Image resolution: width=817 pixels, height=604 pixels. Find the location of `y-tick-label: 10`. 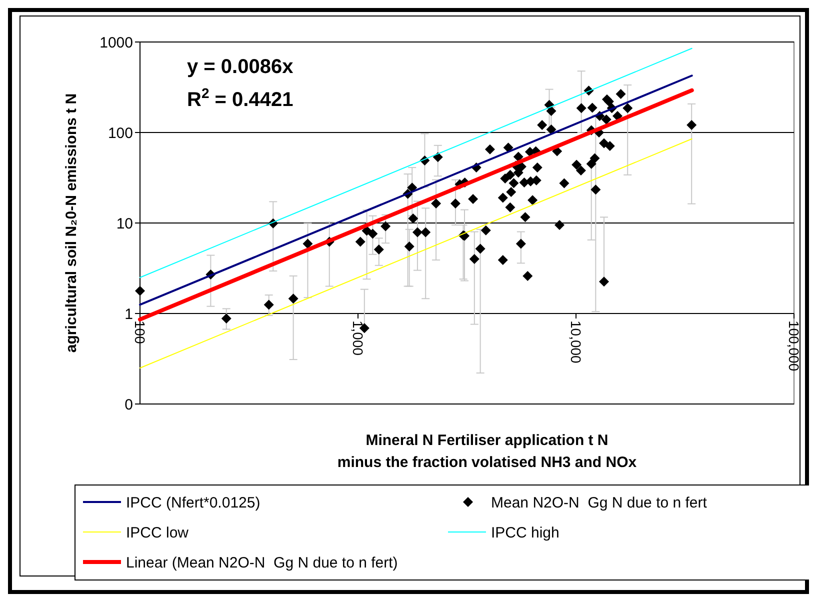

y-tick-label: 10 is located at coordinates (124, 223).